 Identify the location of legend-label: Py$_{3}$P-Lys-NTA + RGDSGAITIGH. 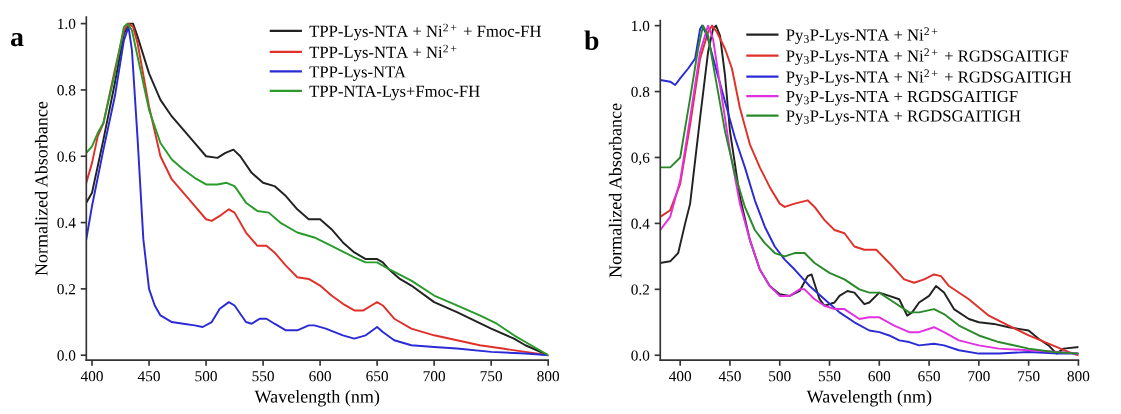
(903, 117).